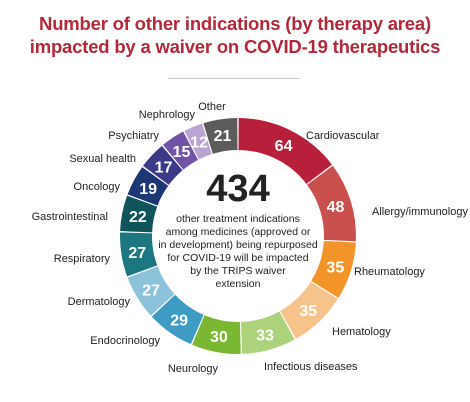 This screenshot has height=402, width=470. I want to click on center-description-line: among medicines (approved or, so click(238, 232).